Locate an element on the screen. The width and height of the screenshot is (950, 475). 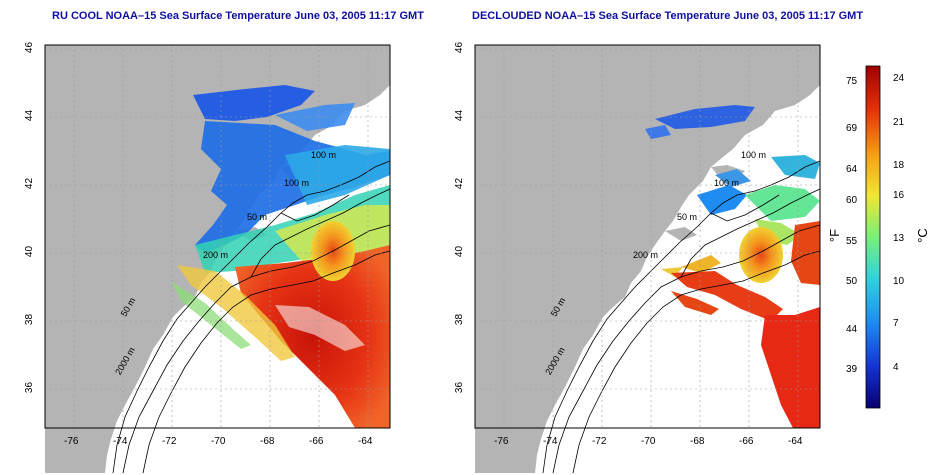
celsius-tick: 18 is located at coordinates (899, 165).